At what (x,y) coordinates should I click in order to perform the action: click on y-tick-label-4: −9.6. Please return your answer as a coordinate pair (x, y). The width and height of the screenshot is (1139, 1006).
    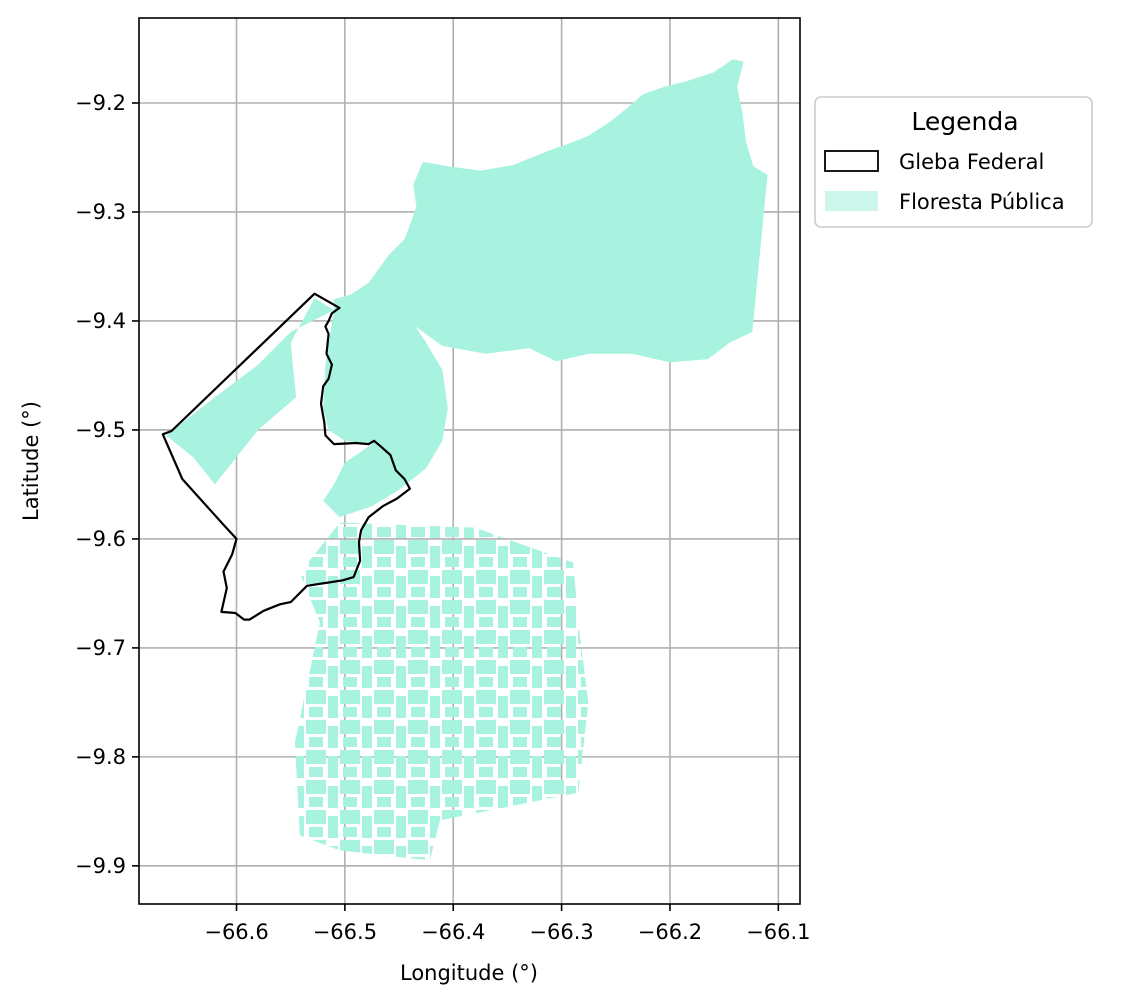
    Looking at the image, I should click on (100, 539).